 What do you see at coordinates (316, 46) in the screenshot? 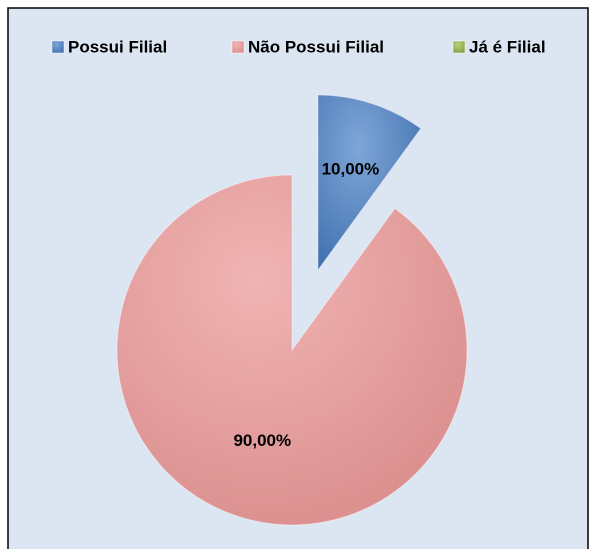
I see `legend-label: Não Possui Filial` at bounding box center [316, 46].